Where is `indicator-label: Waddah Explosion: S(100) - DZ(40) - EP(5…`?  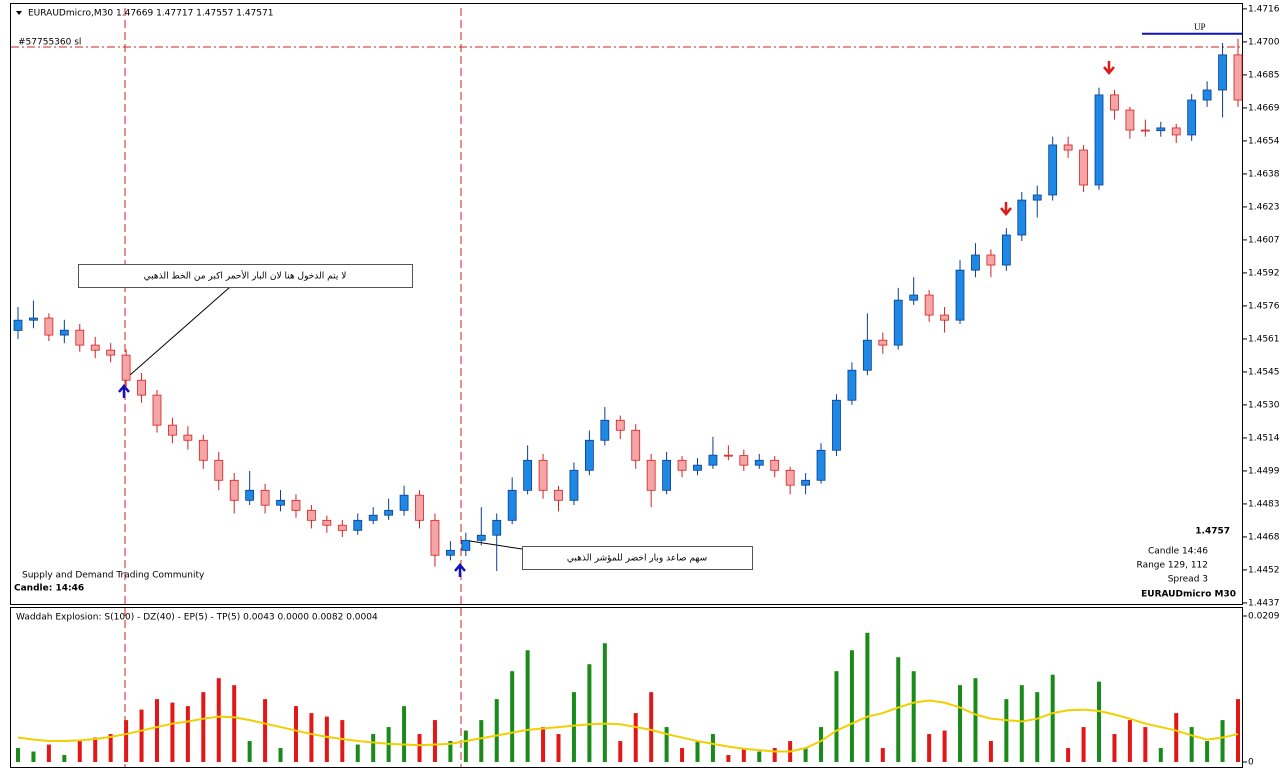
indicator-label: Waddah Explosion: S(100) - DZ(40) - EP(5… is located at coordinates (197, 618).